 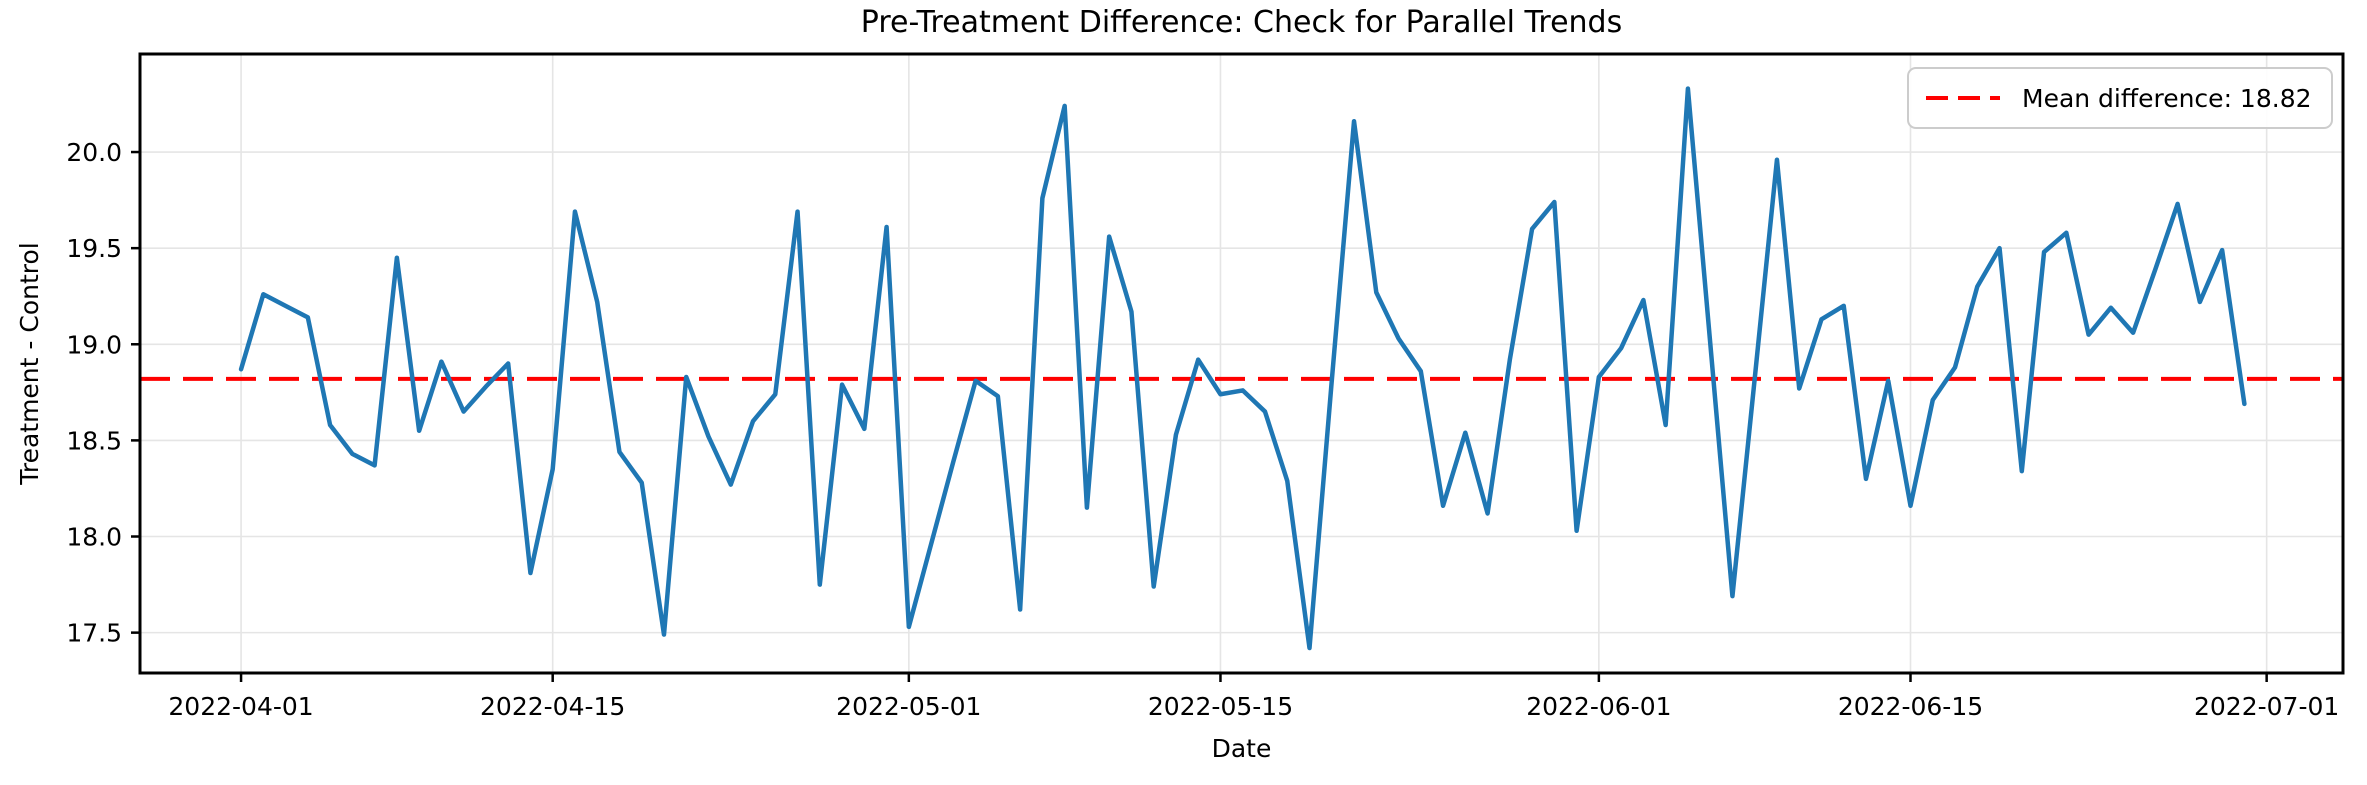 What do you see at coordinates (1910, 706) in the screenshot?
I see `x-tick-label: 2022-06-15` at bounding box center [1910, 706].